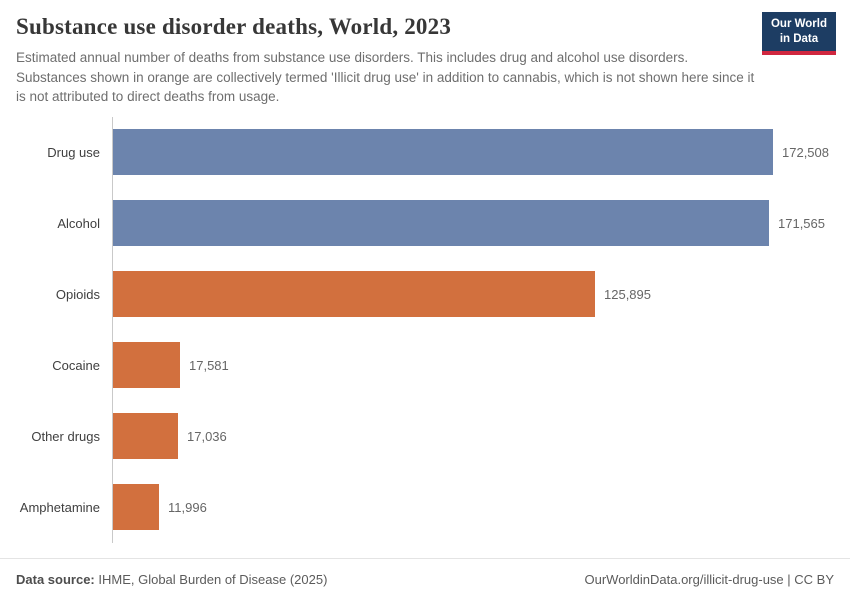 This screenshot has width=850, height=600. What do you see at coordinates (627, 294) in the screenshot?
I see `value-label-opioids: 125,895` at bounding box center [627, 294].